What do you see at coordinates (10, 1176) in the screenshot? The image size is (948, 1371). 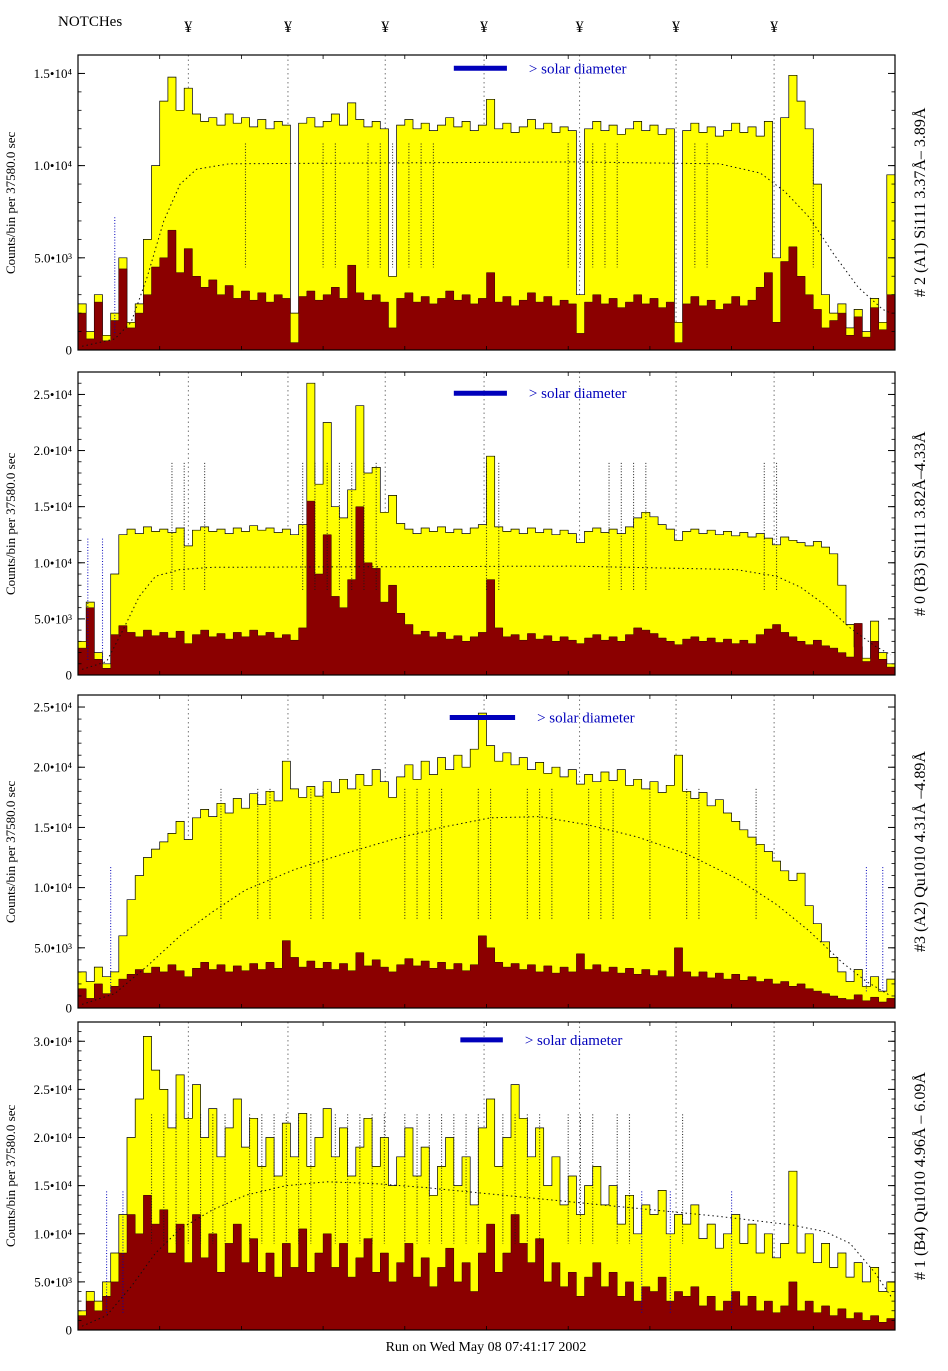 I see `y-axis-label-panel-4: Counts/bin per 37580.0 sec` at bounding box center [10, 1176].